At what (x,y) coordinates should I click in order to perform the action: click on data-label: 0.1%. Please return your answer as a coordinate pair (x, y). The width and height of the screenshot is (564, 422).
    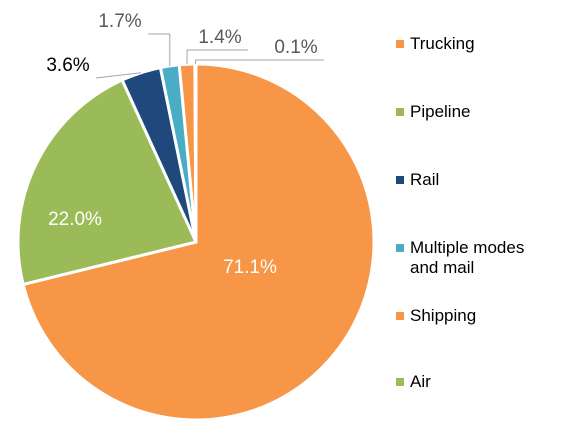
    Looking at the image, I should click on (295, 47).